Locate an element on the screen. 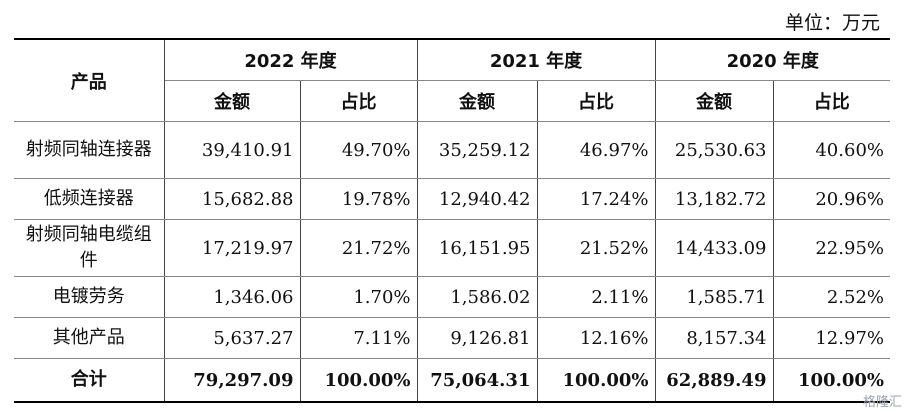 This screenshot has width=908, height=412. cell-amount: 35,259.12 is located at coordinates (477, 150).